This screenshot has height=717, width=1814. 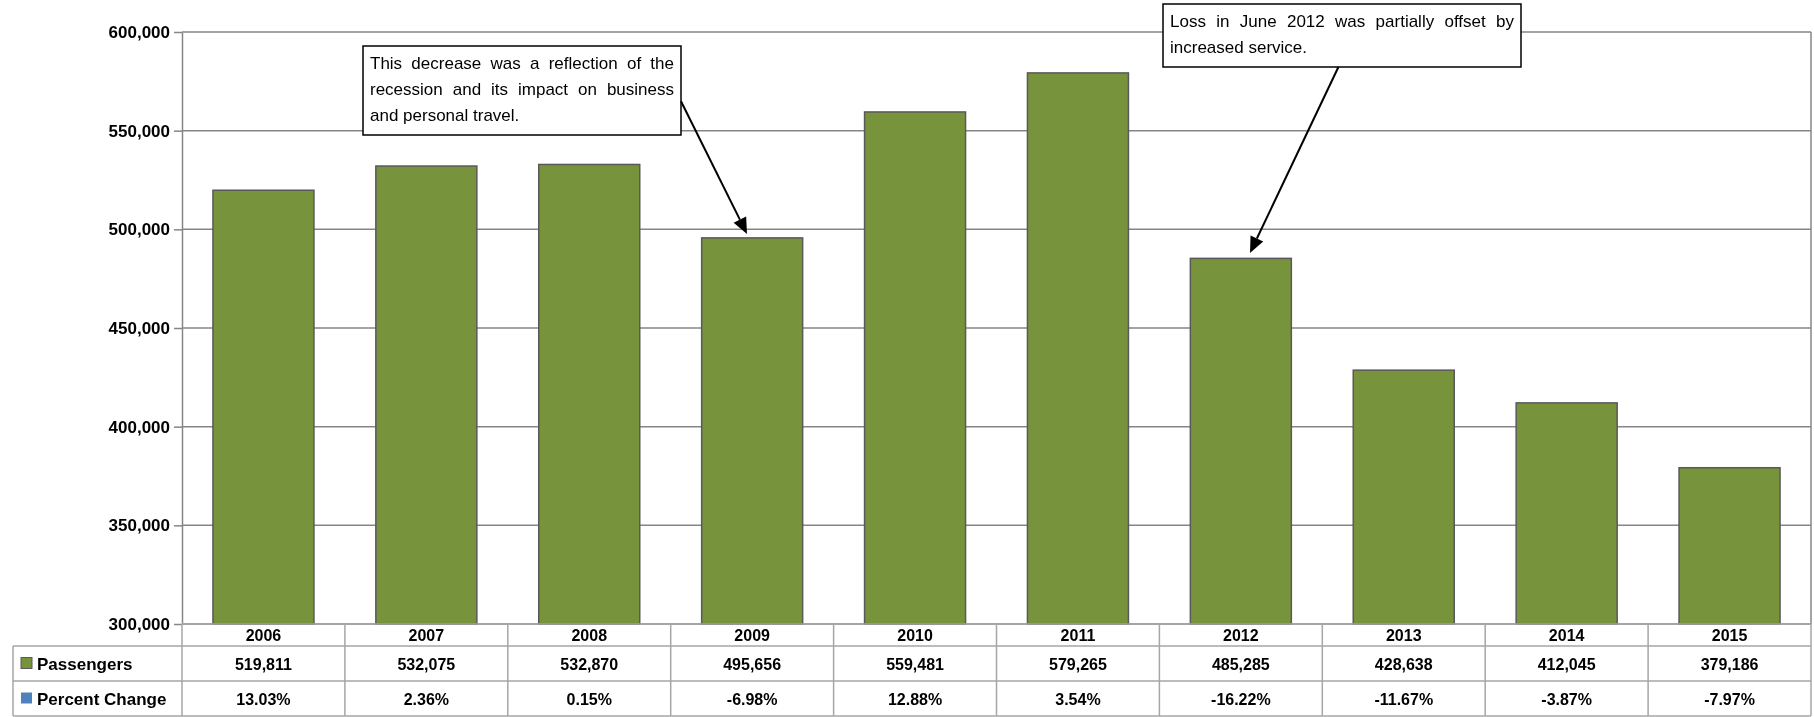 I want to click on data-label: 532,870, so click(x=589, y=664).